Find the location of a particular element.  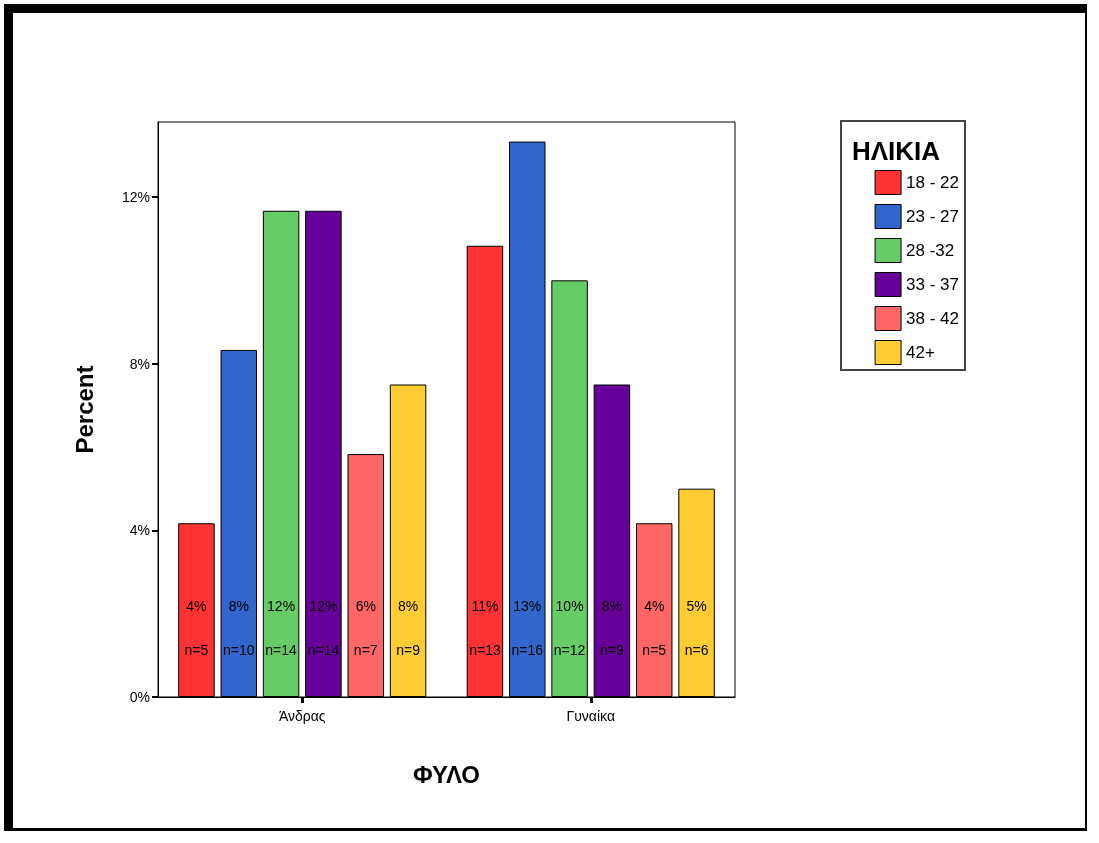

x-tick-label: Άνδρας is located at coordinates (302, 716).